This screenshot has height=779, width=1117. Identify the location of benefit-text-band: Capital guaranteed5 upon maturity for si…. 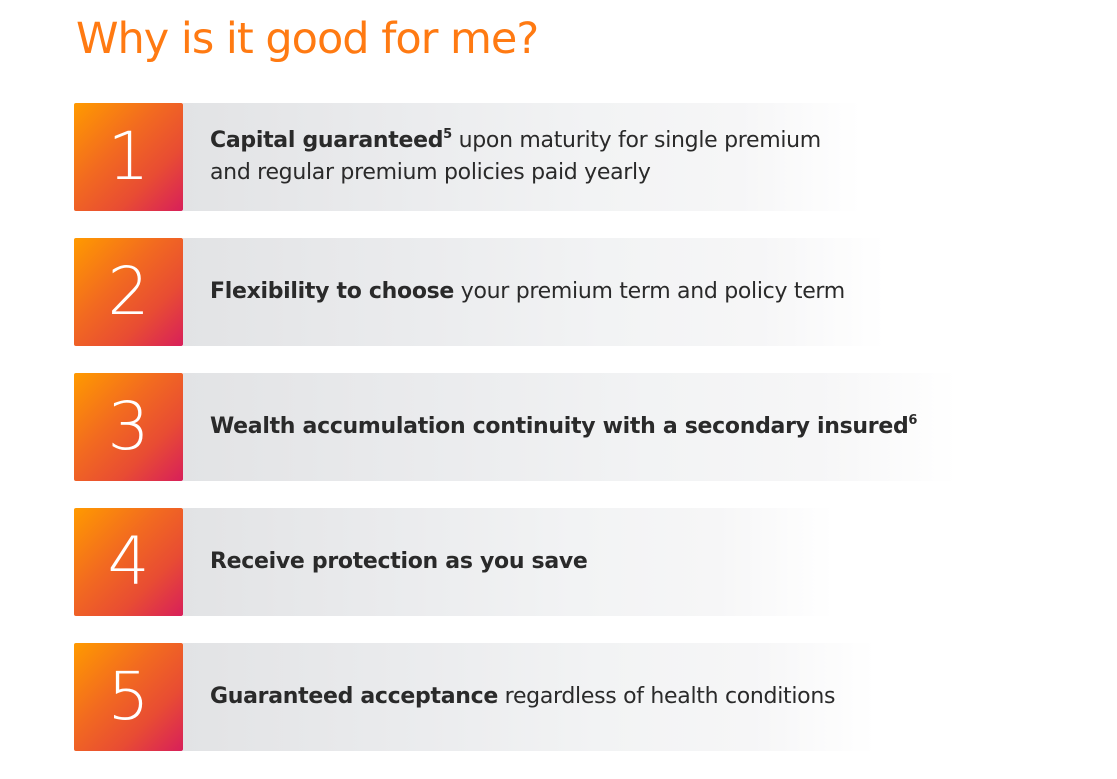
(522, 157).